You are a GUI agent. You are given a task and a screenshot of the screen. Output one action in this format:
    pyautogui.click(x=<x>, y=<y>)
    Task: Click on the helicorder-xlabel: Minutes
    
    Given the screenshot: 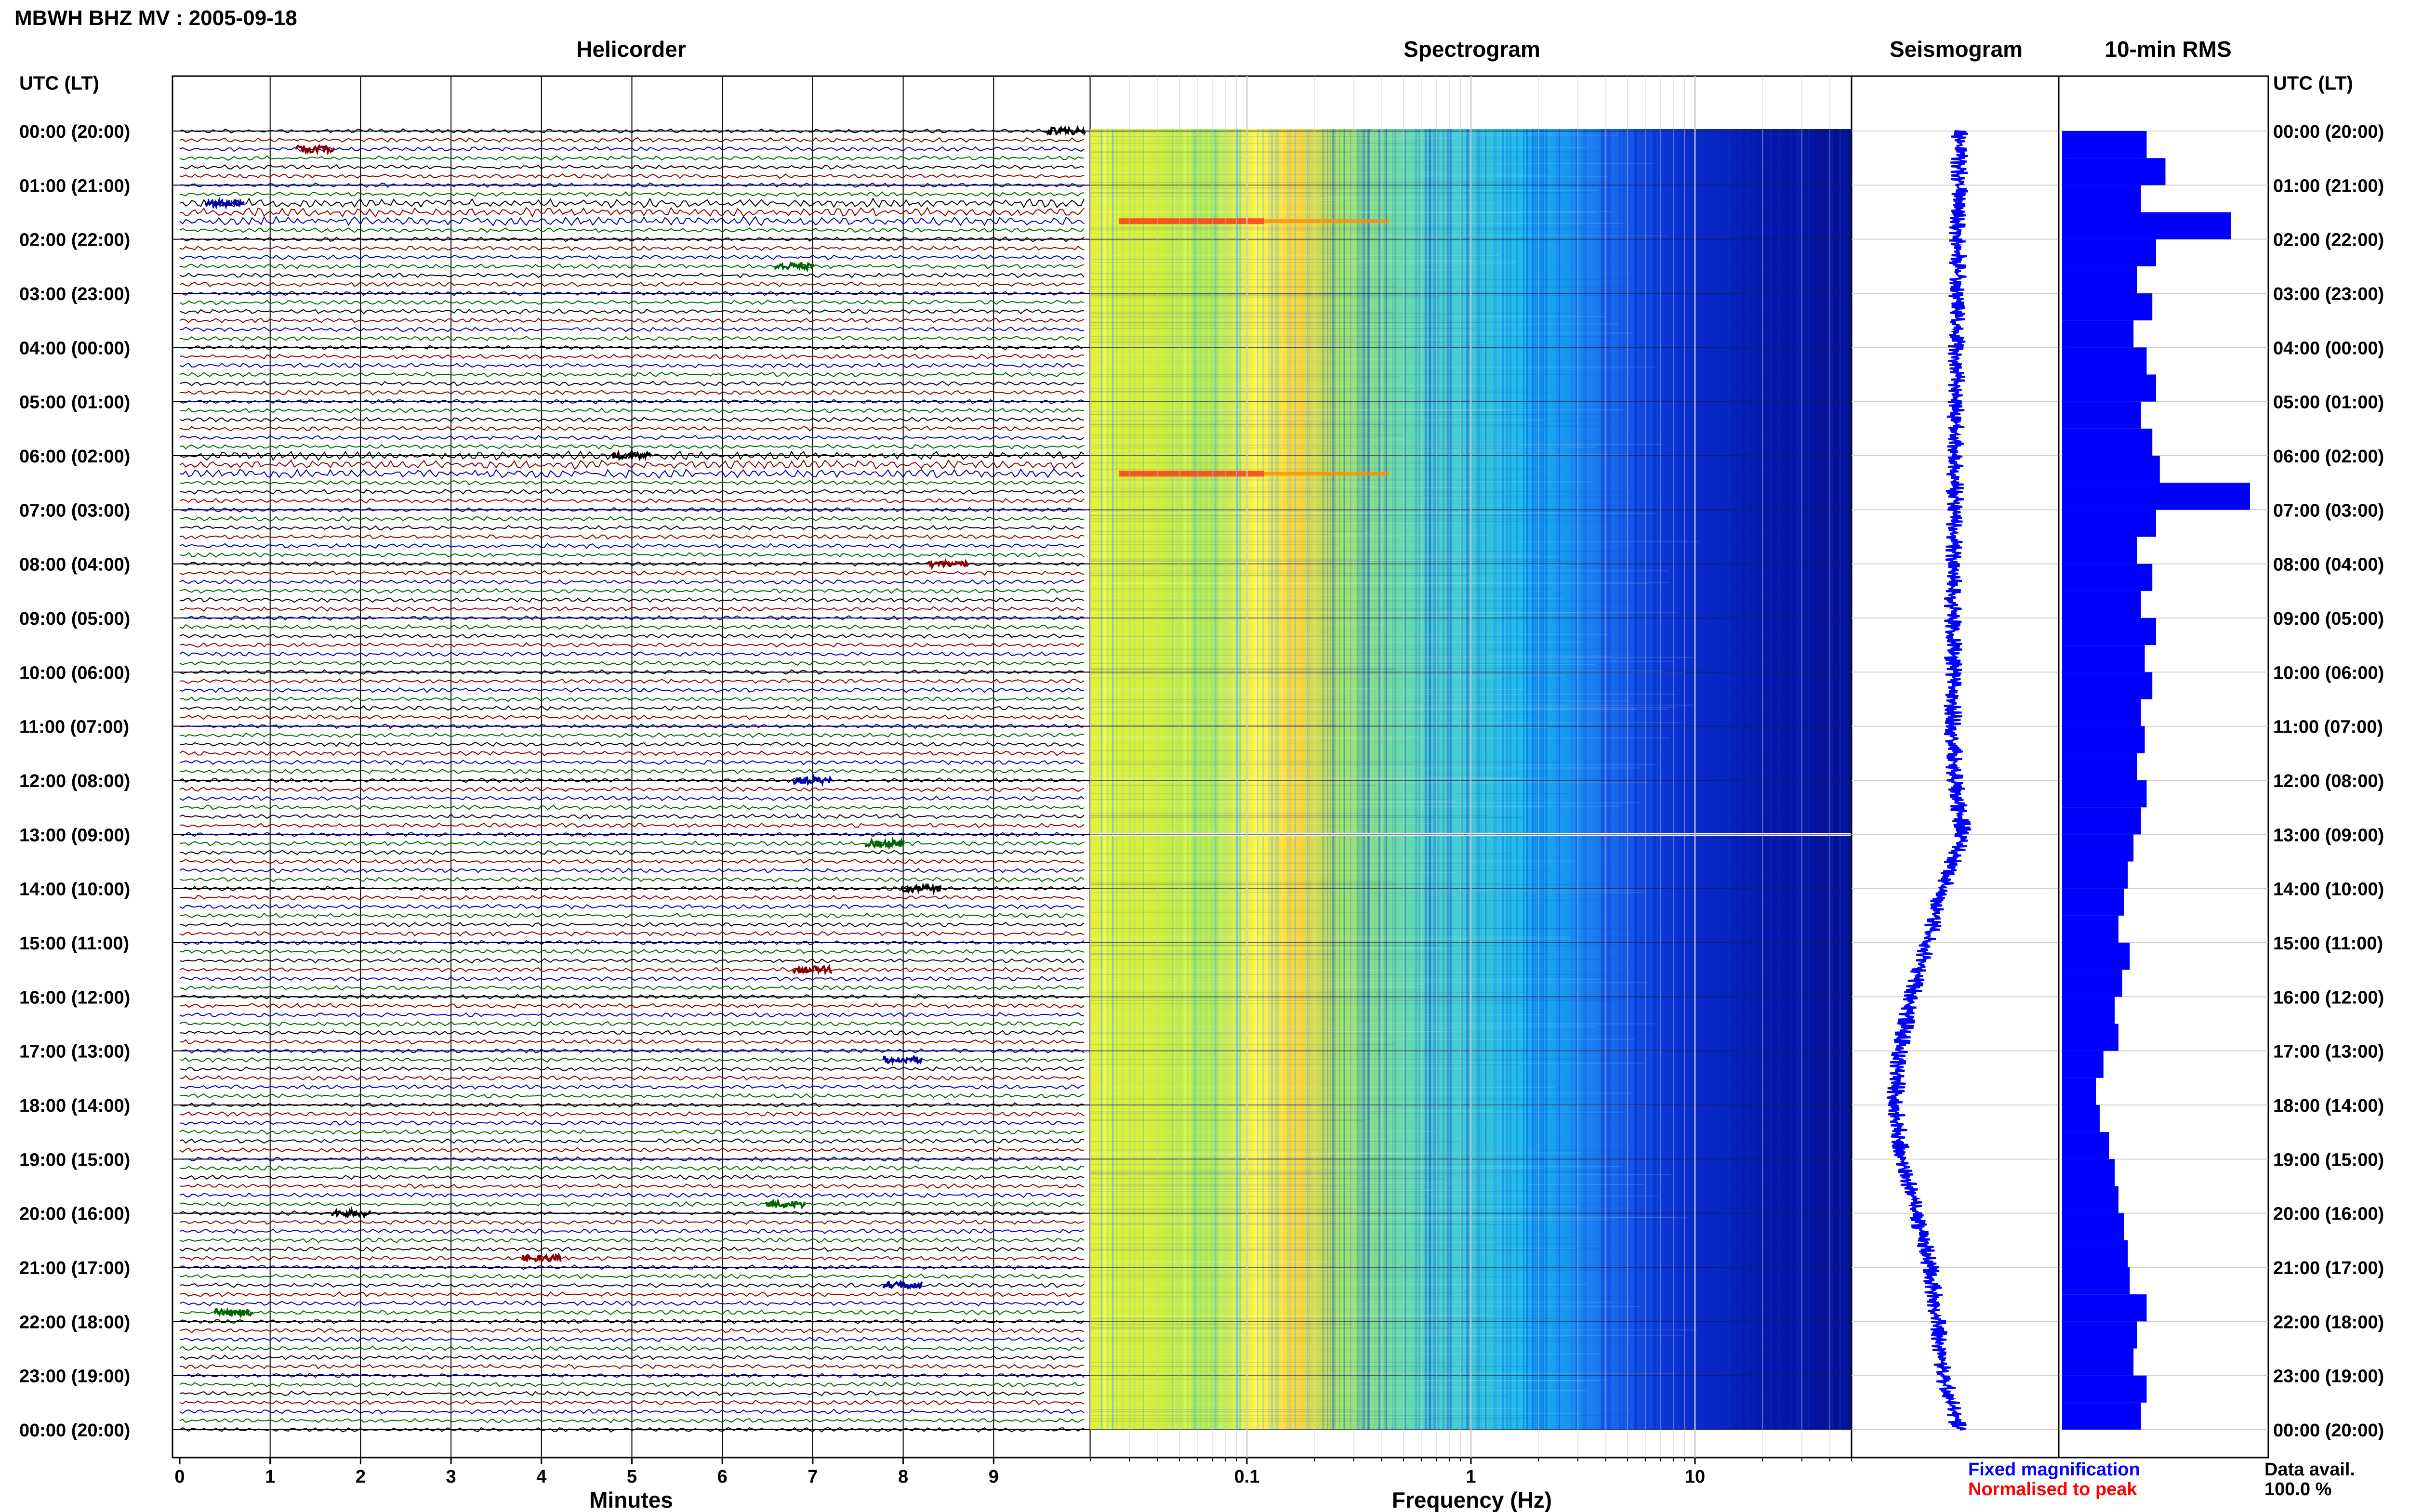 What is the action you would take?
    pyautogui.click(x=631, y=1499)
    